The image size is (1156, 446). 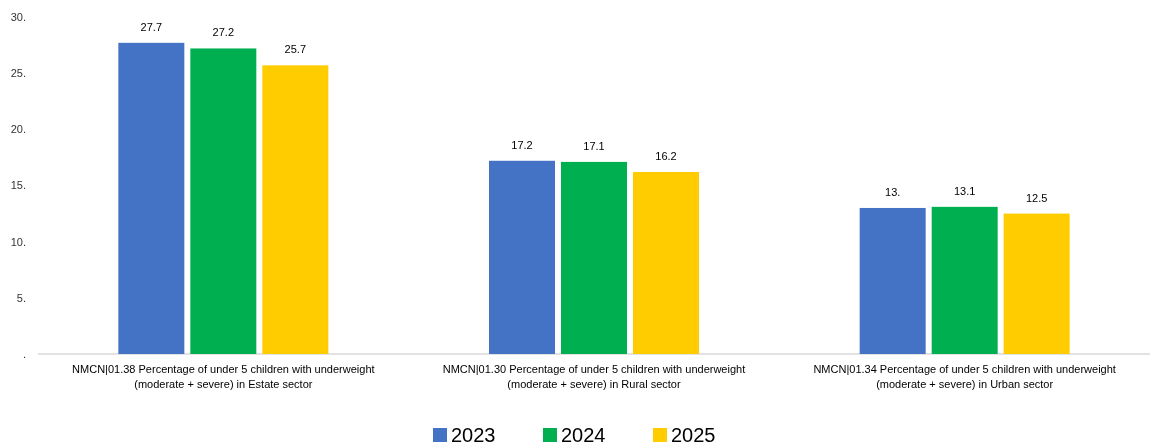 What do you see at coordinates (1036, 197) in the screenshot?
I see `data-label: 12.5` at bounding box center [1036, 197].